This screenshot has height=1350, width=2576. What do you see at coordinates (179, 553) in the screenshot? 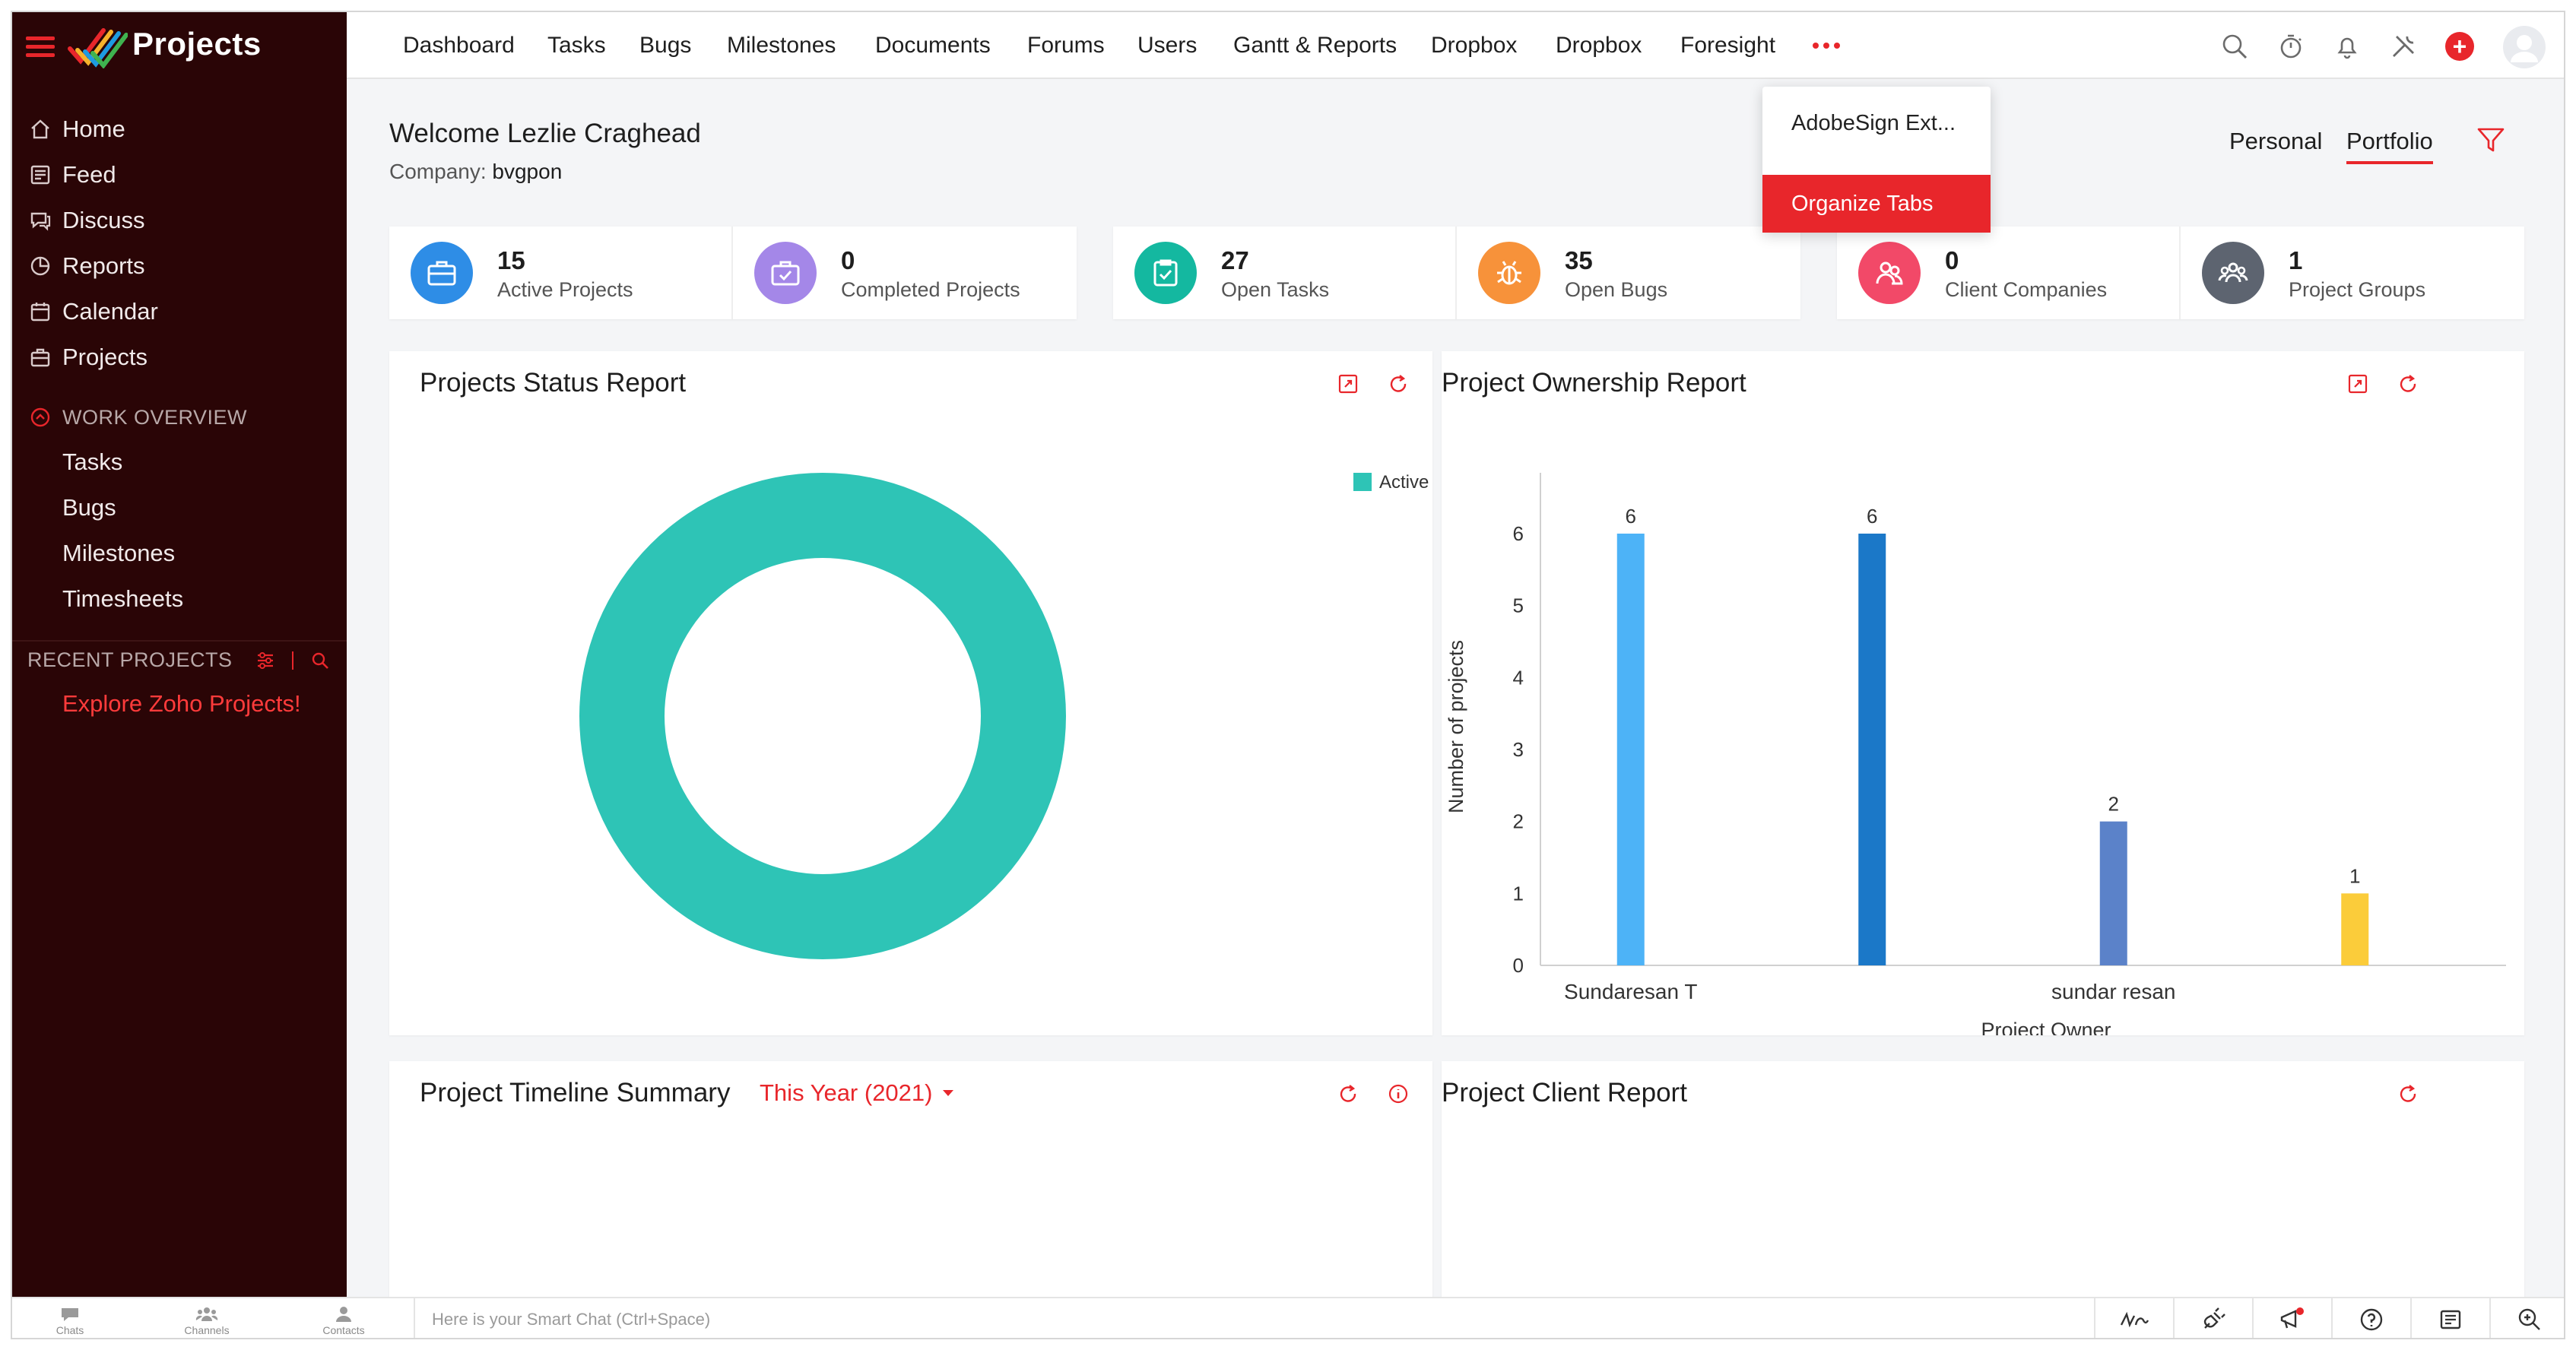
I see `sidebar-item-milestones: Milestones` at bounding box center [179, 553].